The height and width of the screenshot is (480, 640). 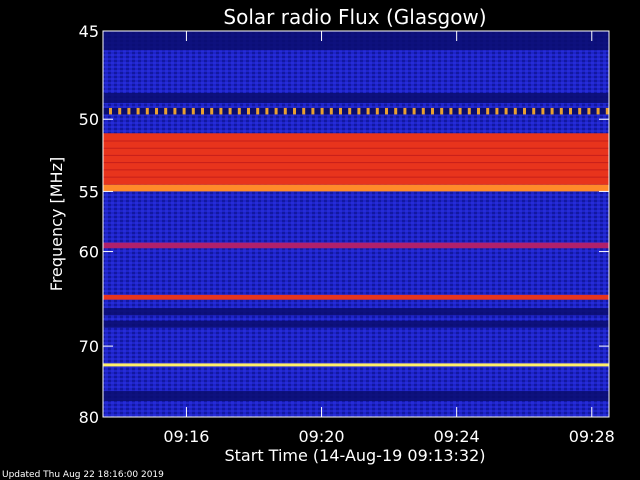 I want to click on x-tick-label: 09:28, so click(x=592, y=436).